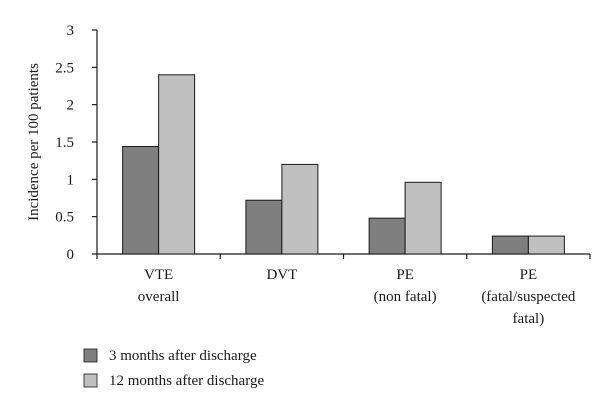 The width and height of the screenshot is (600, 414). I want to click on x-category-label: (non fatal), so click(405, 297).